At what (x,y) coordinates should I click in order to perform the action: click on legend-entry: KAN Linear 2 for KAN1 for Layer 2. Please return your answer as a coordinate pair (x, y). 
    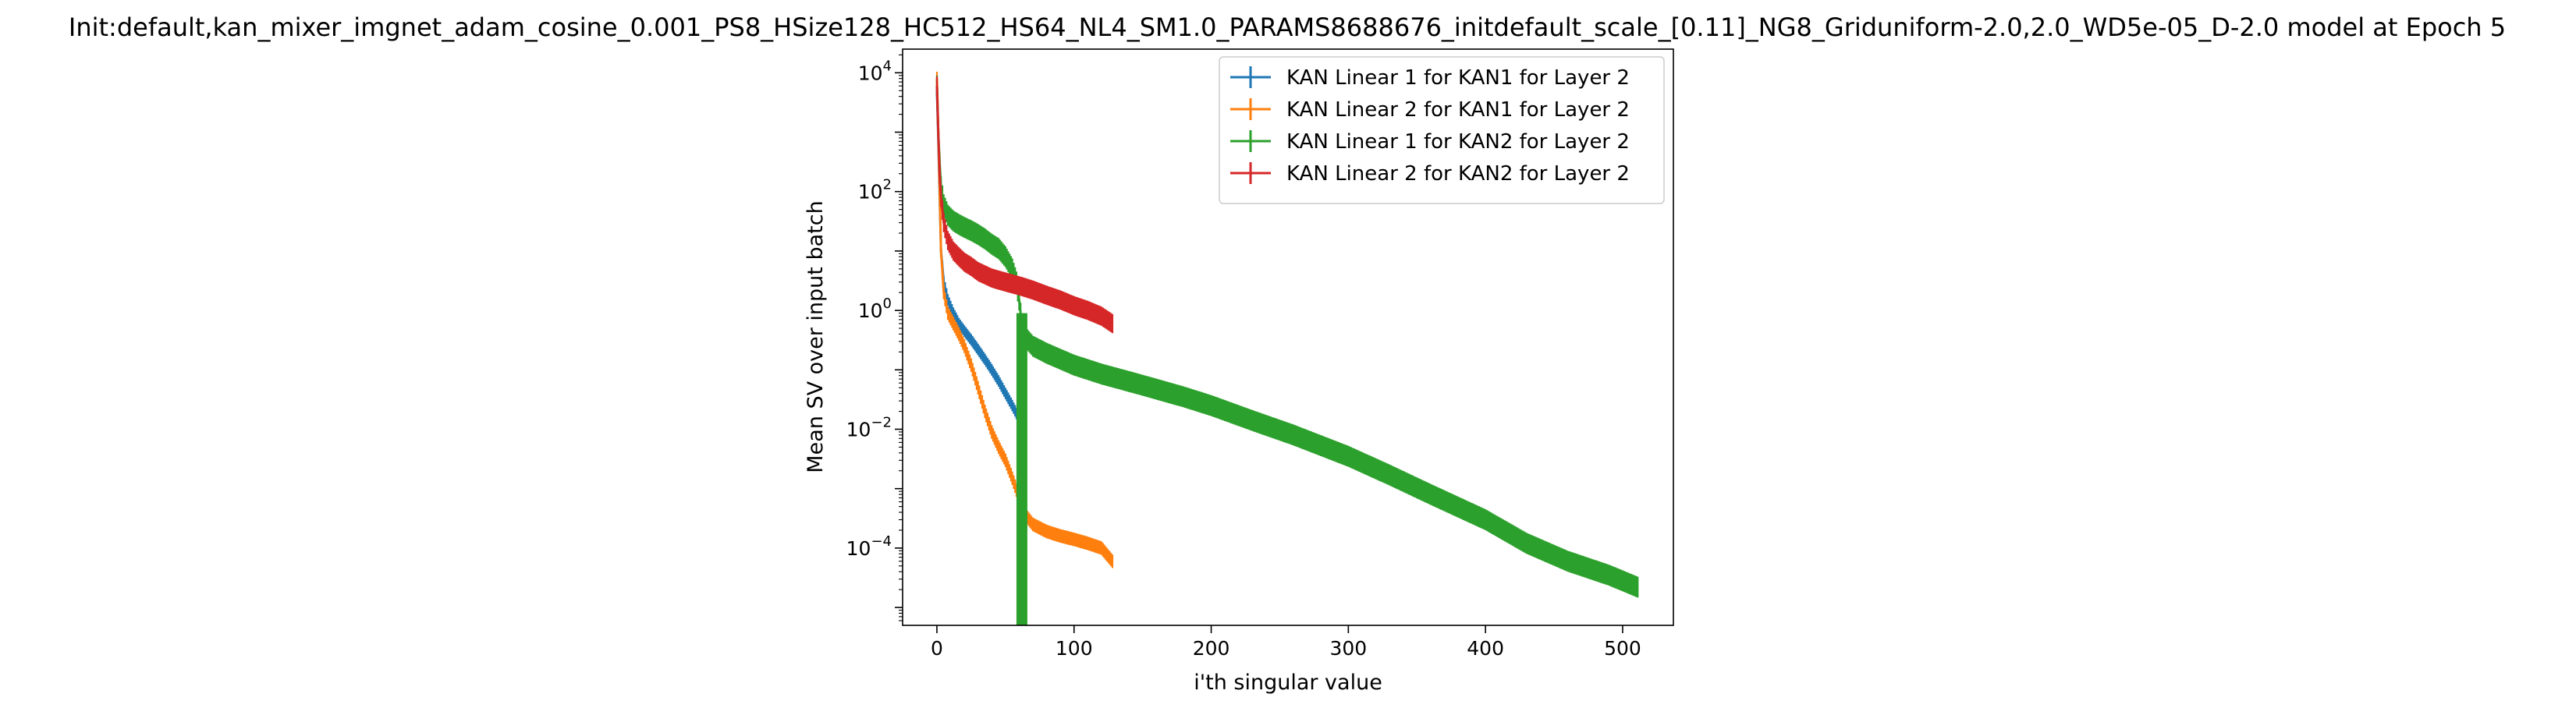
    Looking at the image, I should click on (1430, 110).